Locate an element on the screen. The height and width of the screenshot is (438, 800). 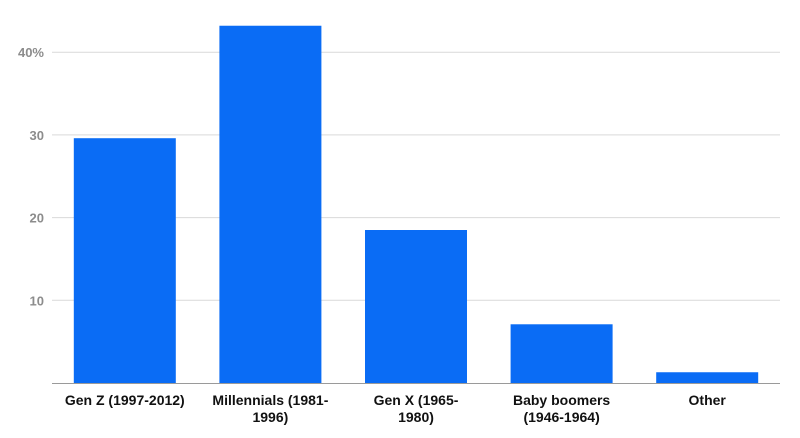
y-tick-label: 10 is located at coordinates (37, 300).